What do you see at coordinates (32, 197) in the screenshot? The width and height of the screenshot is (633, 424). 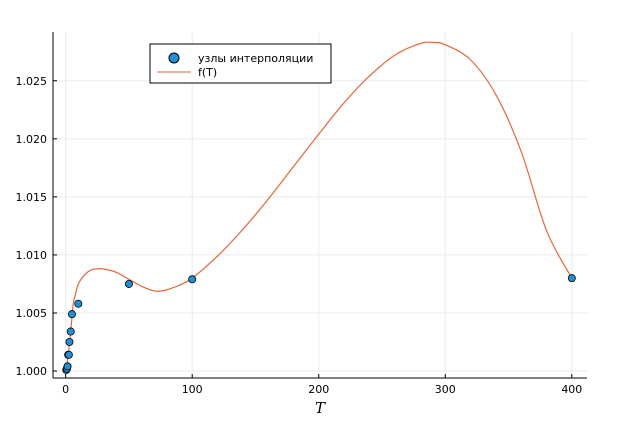 I see `y-tick-label: 1.015` at bounding box center [32, 197].